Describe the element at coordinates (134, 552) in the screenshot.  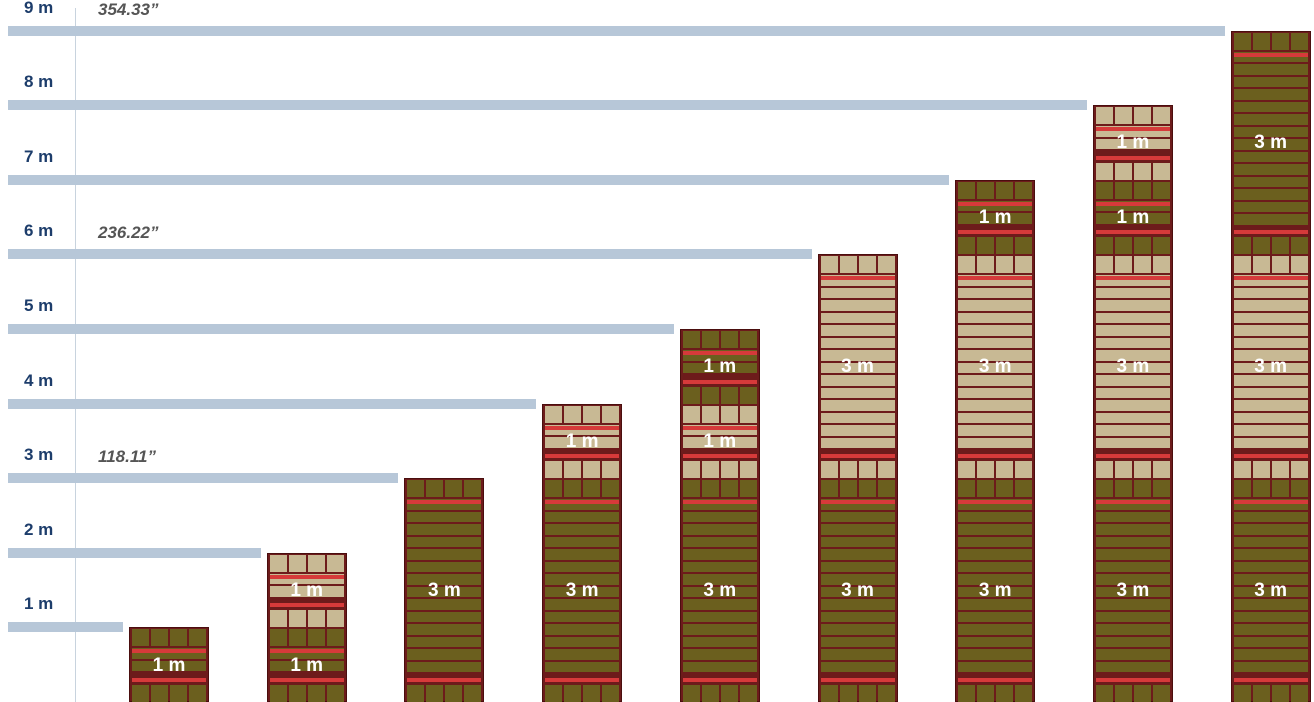
I see `height-bar-2m` at that location.